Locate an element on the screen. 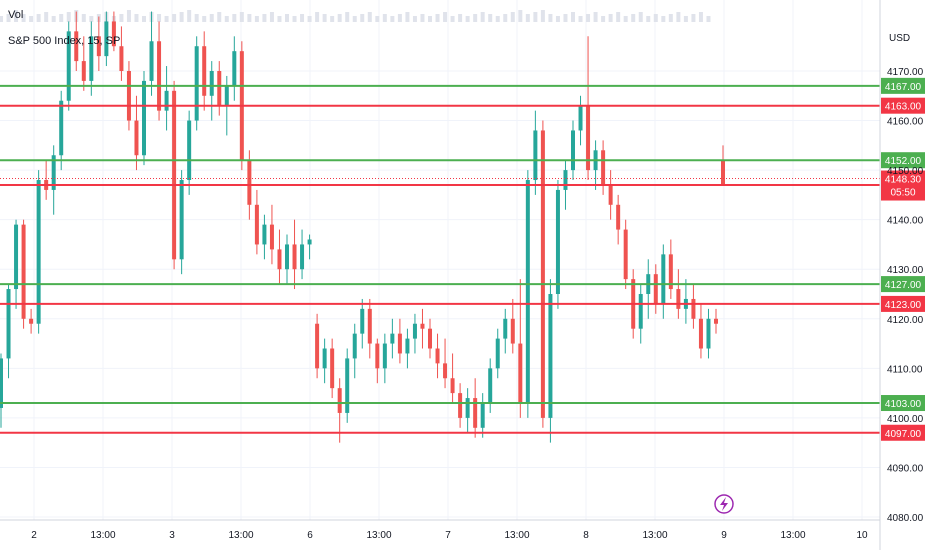 Image resolution: width=932 pixels, height=550 pixels. x-tick-label: 9 is located at coordinates (724, 535).